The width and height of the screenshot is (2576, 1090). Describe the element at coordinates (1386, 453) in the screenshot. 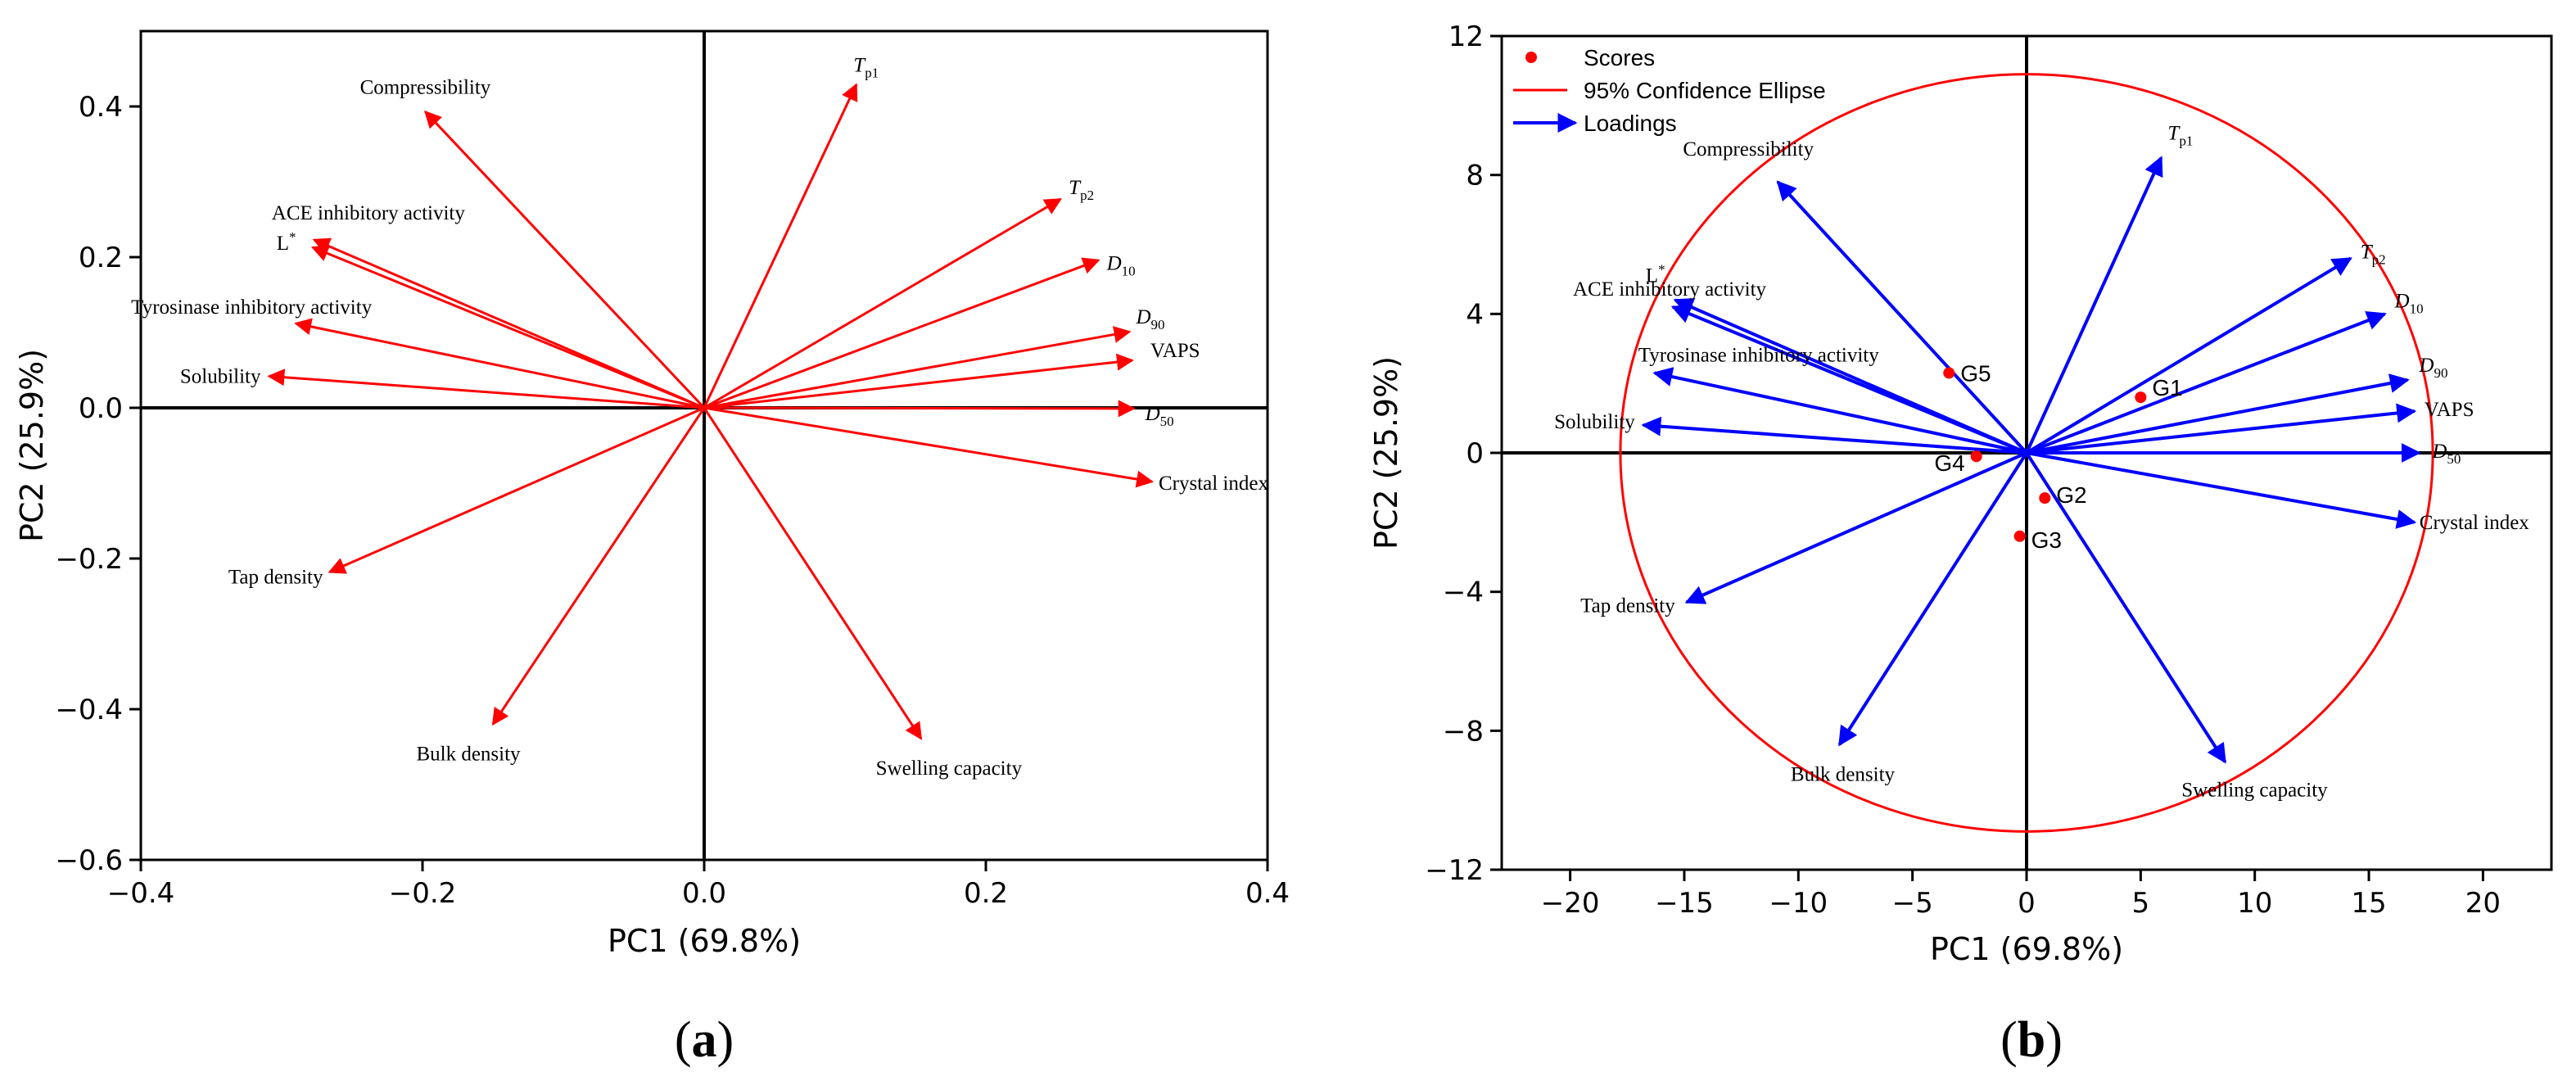

I see `panel-b-y-axis-title: PC2 (25.9%)` at that location.